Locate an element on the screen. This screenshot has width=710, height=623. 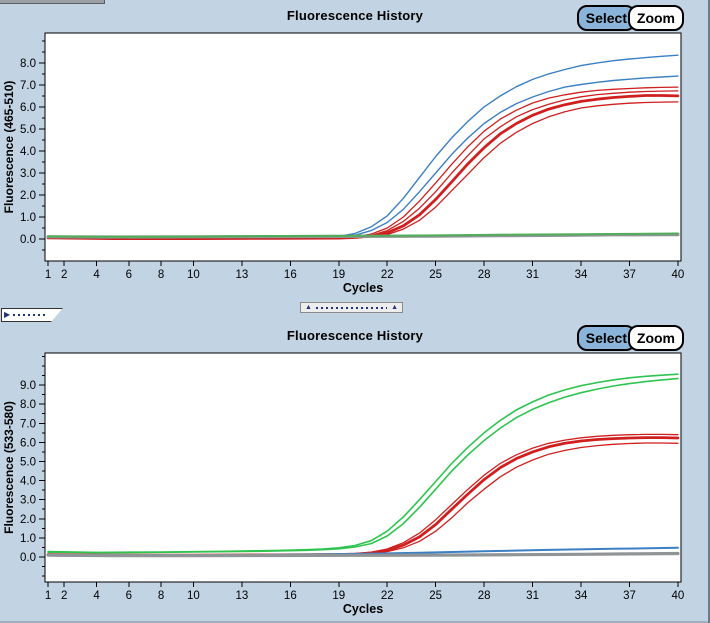
y-axis-label: Fluorescence (533-580) is located at coordinates (9, 467).